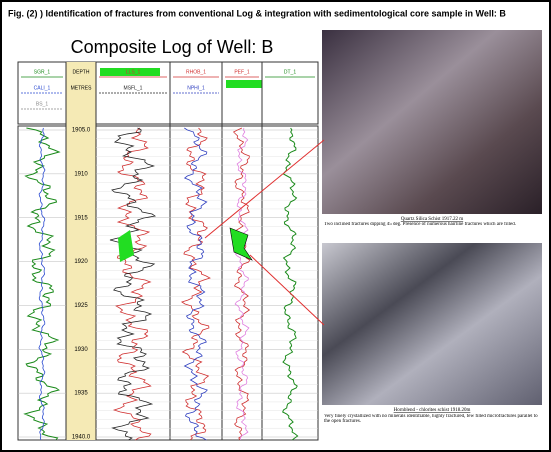 The image size is (551, 452). I want to click on depth-label: 1915, so click(81, 218).